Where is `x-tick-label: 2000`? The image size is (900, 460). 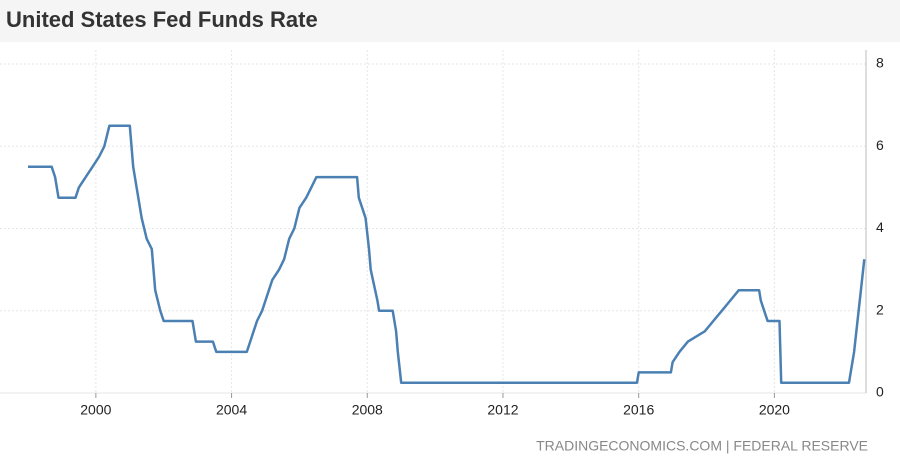 x-tick-label: 2000 is located at coordinates (95, 410).